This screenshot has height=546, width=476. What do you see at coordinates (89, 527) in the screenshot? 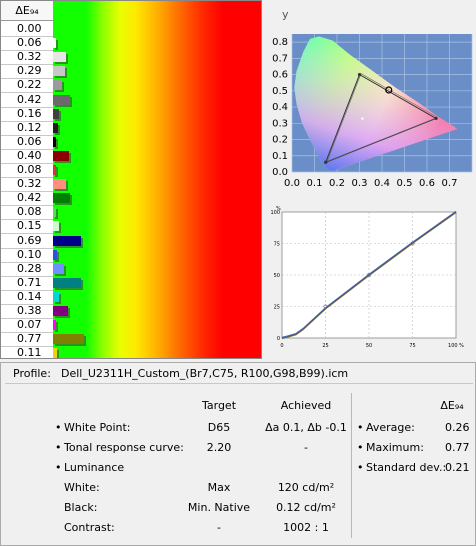
I see `contrast-label: Contrast:` at bounding box center [89, 527].